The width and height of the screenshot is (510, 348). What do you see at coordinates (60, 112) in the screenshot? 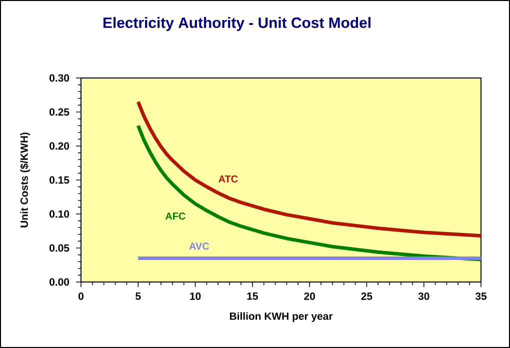
I see `y-tick-label: 0.25` at bounding box center [60, 112].